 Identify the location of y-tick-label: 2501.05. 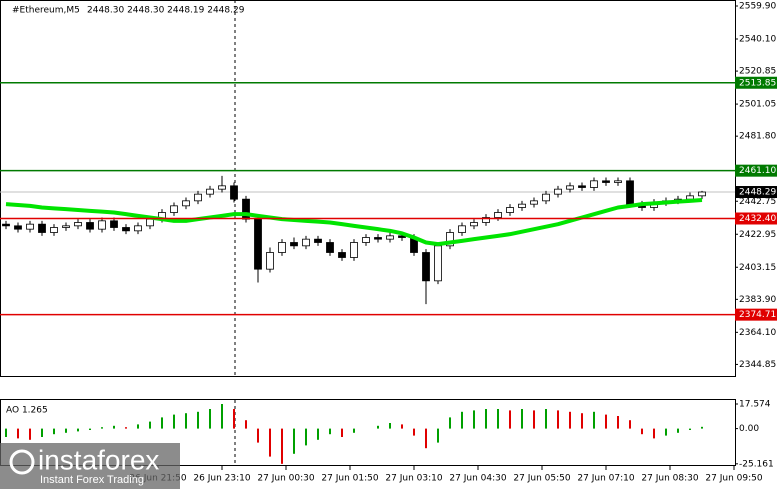
(757, 105).